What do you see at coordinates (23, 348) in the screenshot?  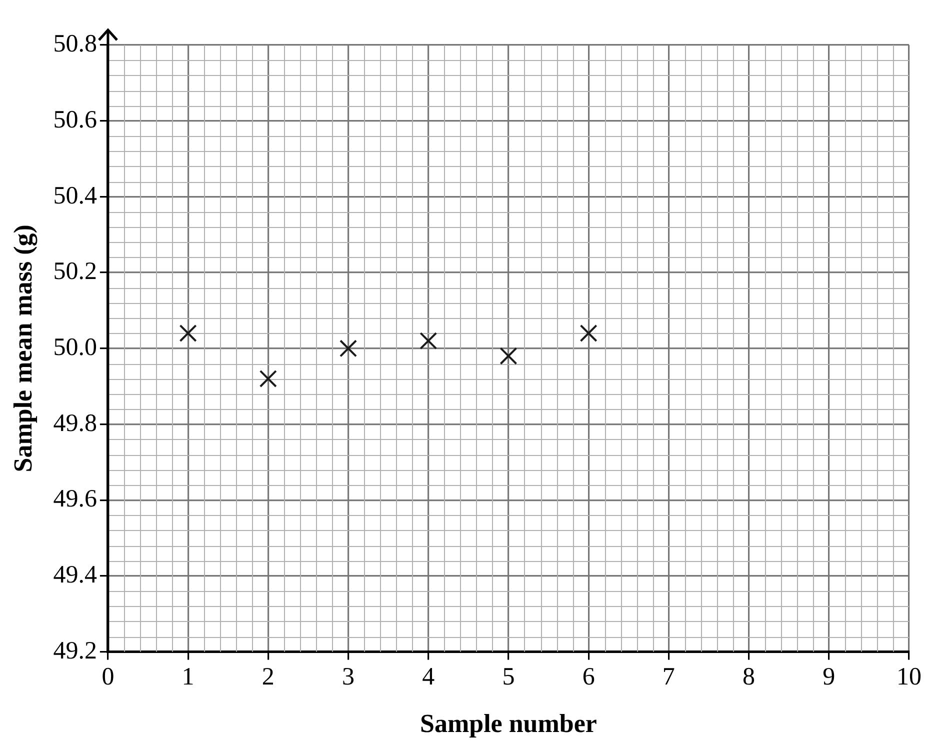 I see `y-axis-title: Sample mean mass (g)` at bounding box center [23, 348].